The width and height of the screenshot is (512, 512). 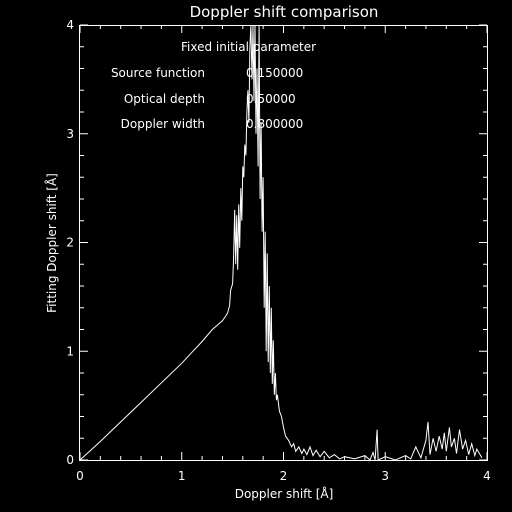 I want to click on x-axis-label: Doppler shift [Å], so click(x=284, y=493).